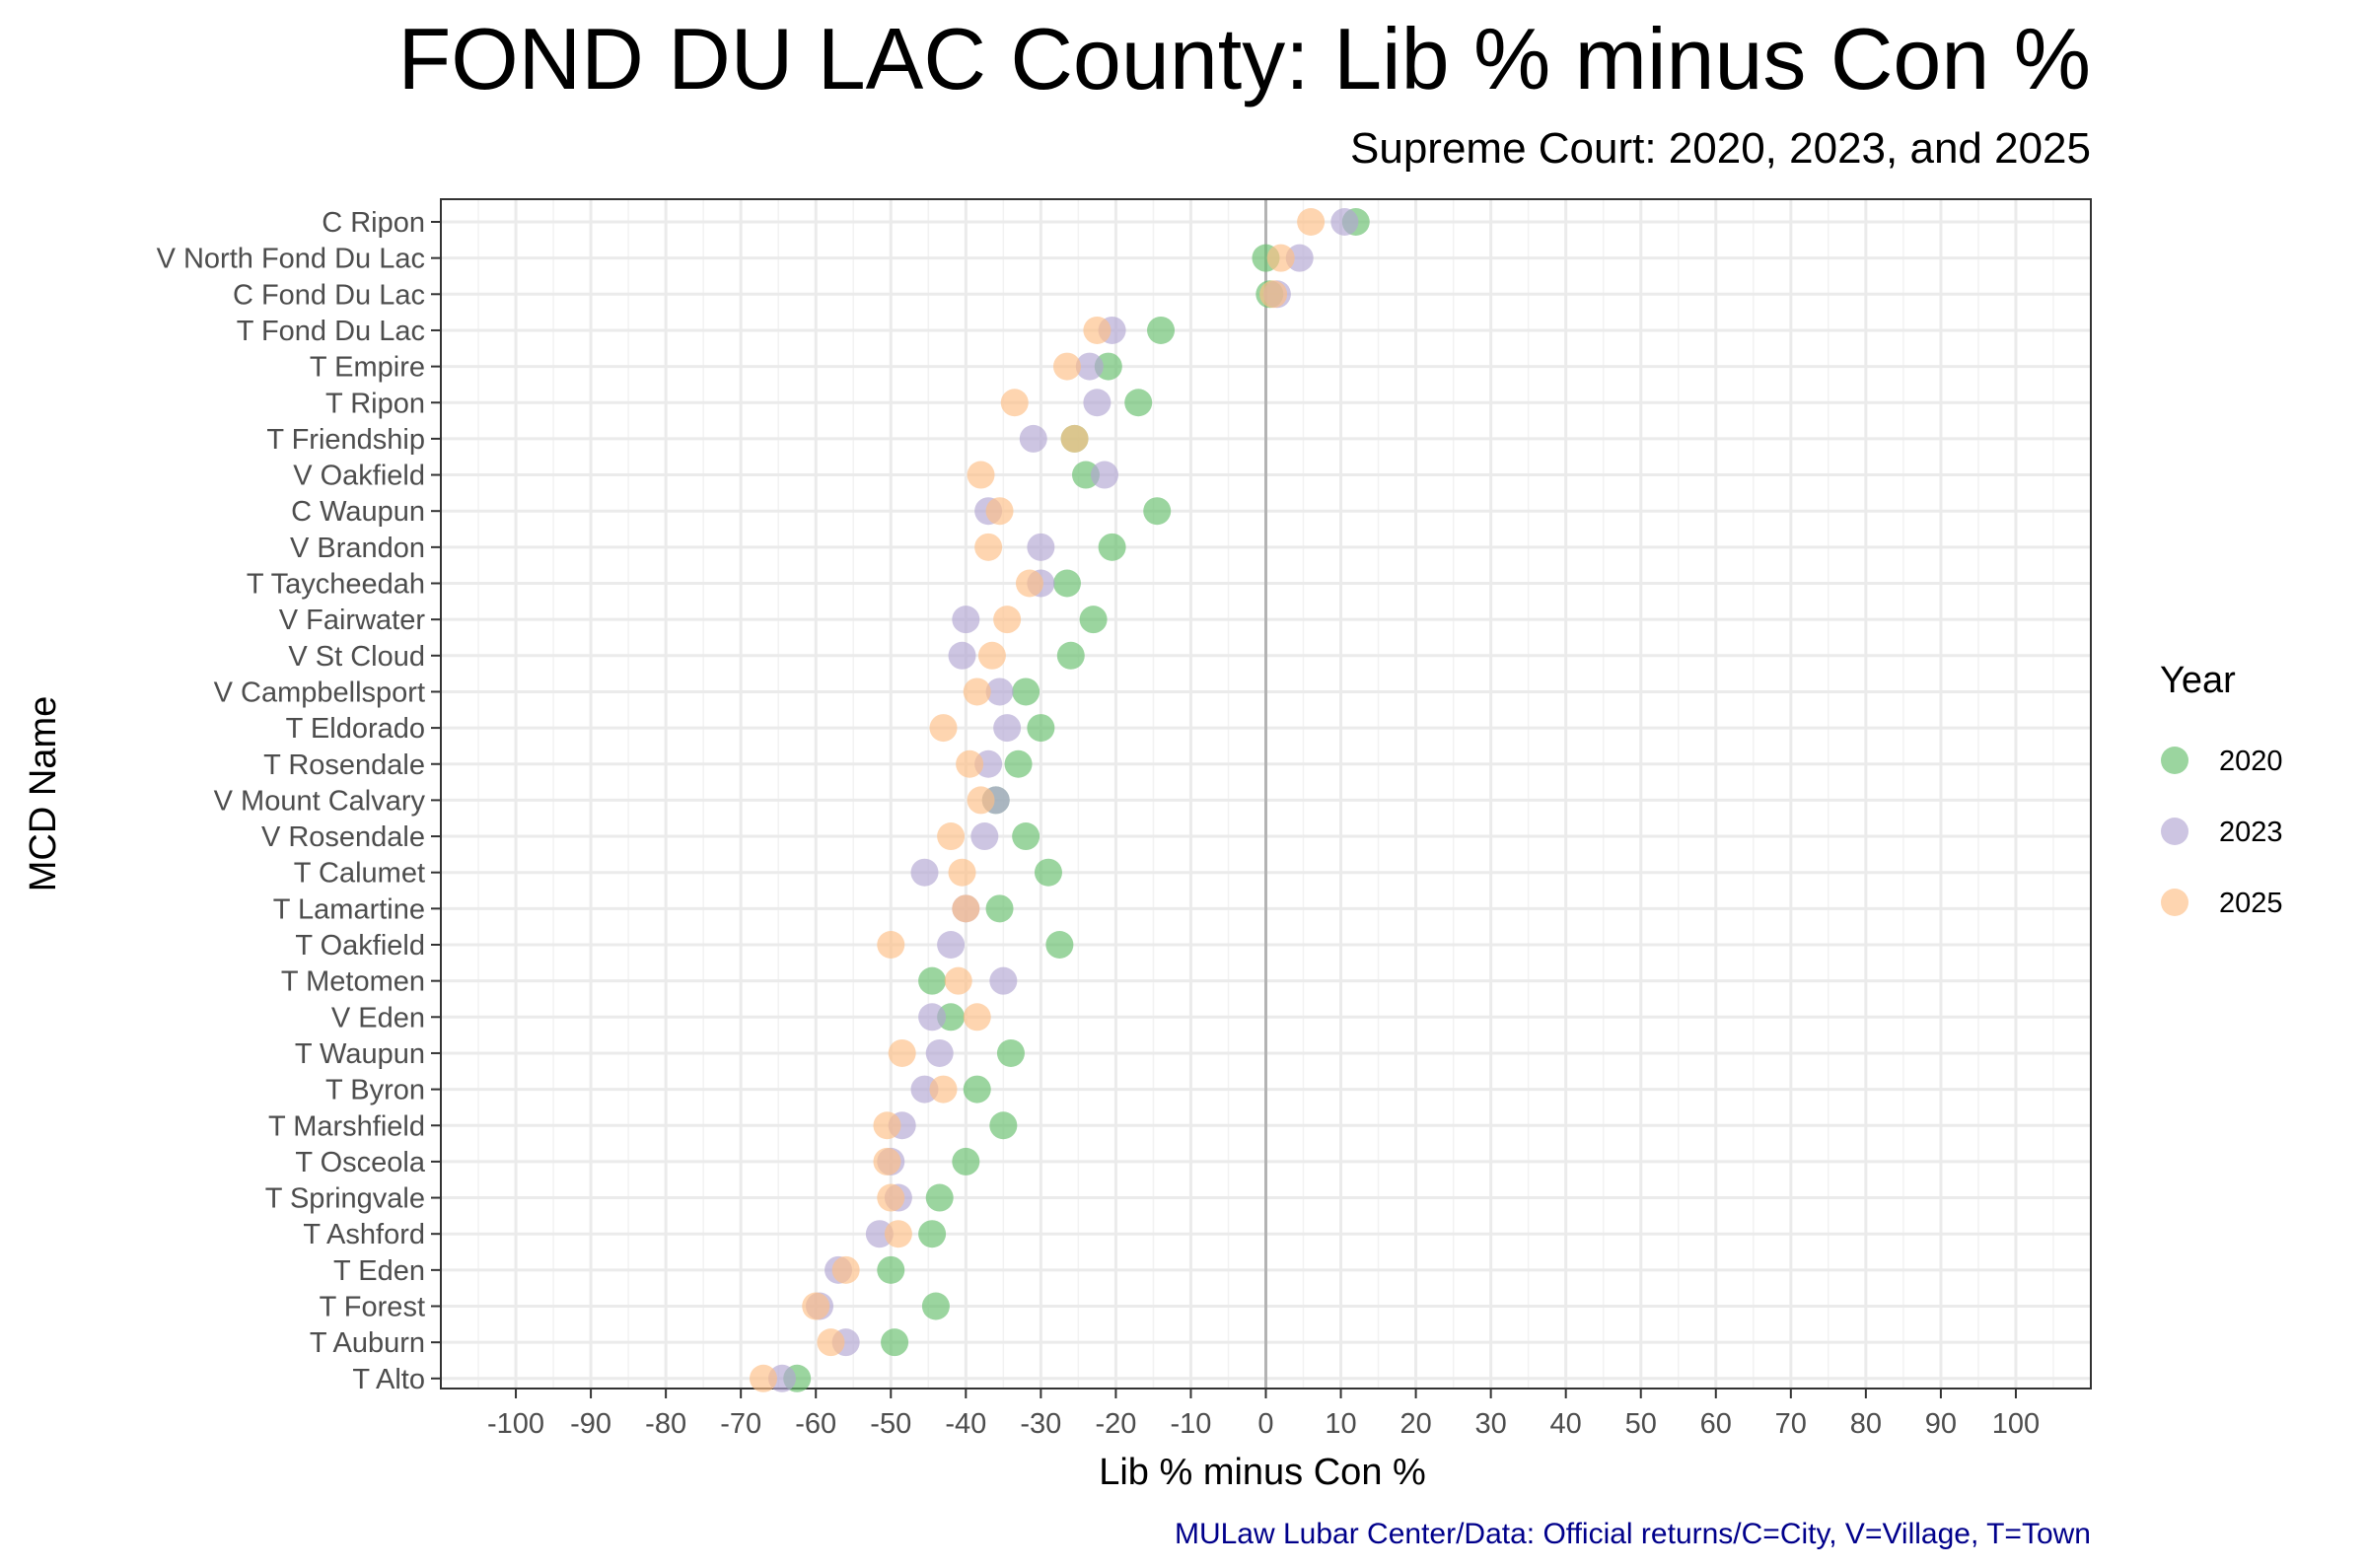 Image resolution: width=2367 pixels, height=1568 pixels. What do you see at coordinates (345, 1199) in the screenshot?
I see `y-tick-label: T Springvale` at bounding box center [345, 1199].